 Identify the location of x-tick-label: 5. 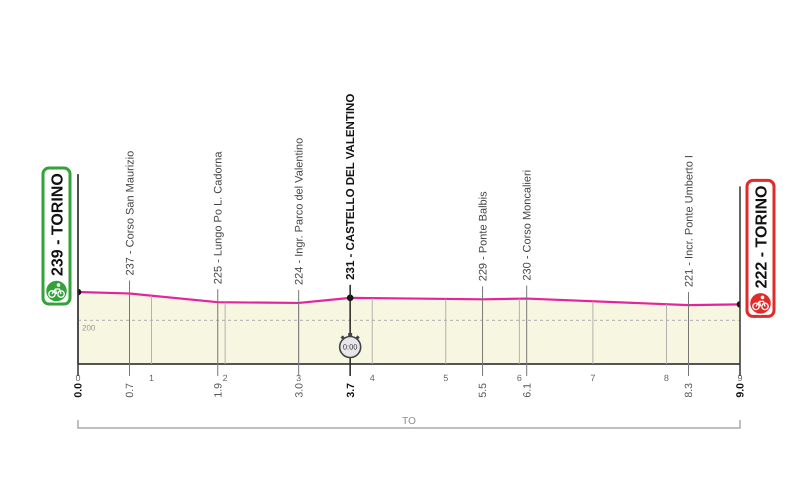
(445, 378).